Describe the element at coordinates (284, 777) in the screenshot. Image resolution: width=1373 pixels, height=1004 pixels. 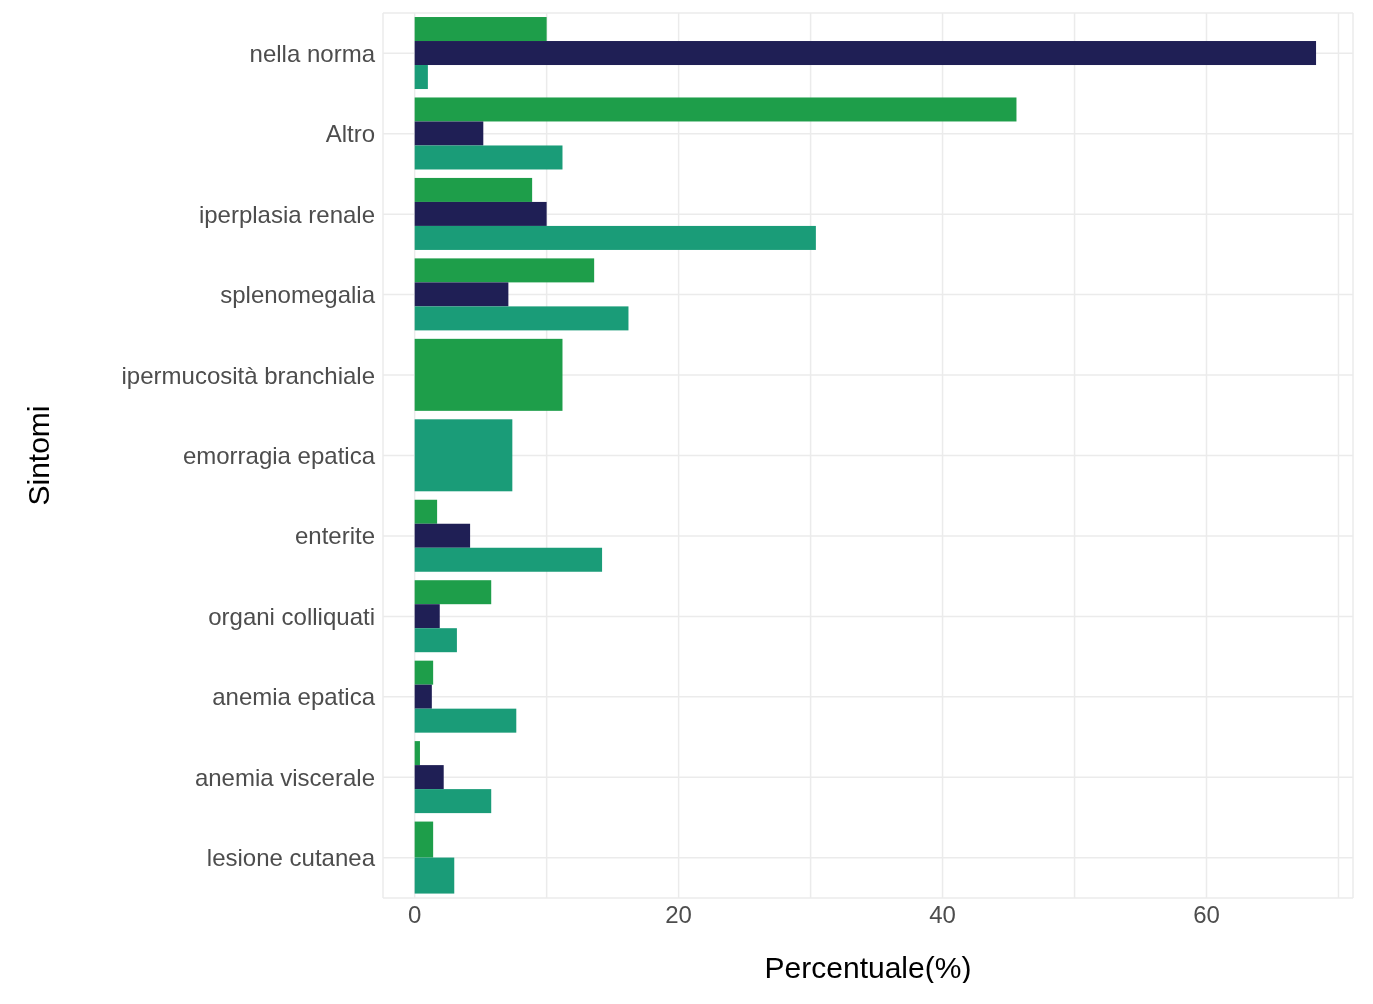
I see `y-tick-label: anemia viscerale` at that location.